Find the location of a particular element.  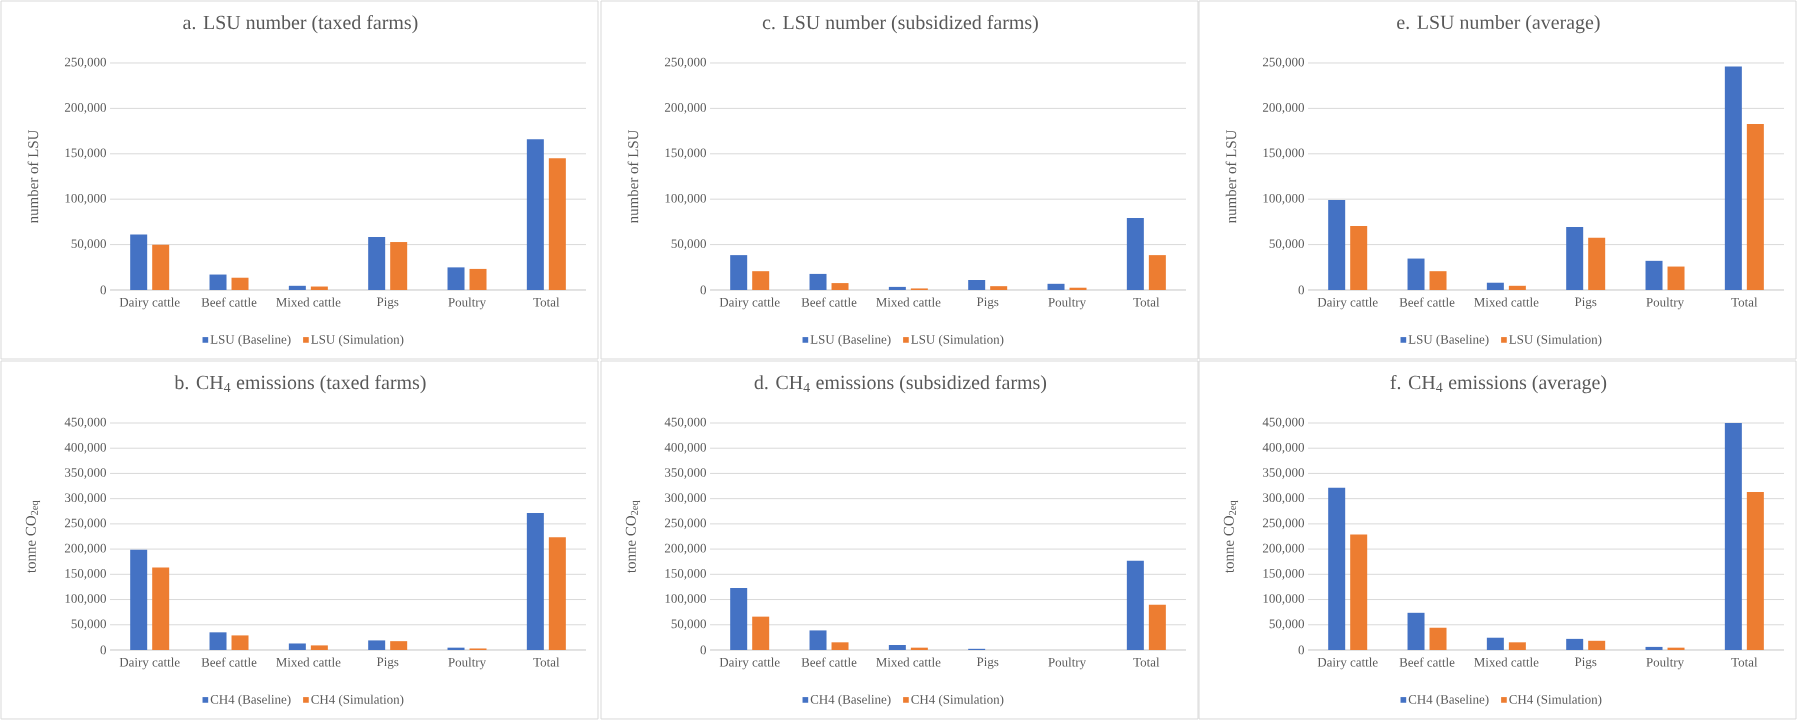

chart-title: a. LSU number (taxed farms) is located at coordinates (300, 24).